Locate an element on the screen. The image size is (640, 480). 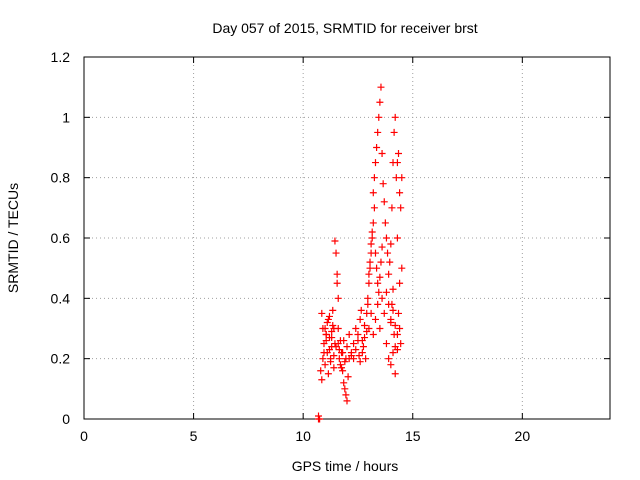
x-tick-label: 5 is located at coordinates (194, 436).